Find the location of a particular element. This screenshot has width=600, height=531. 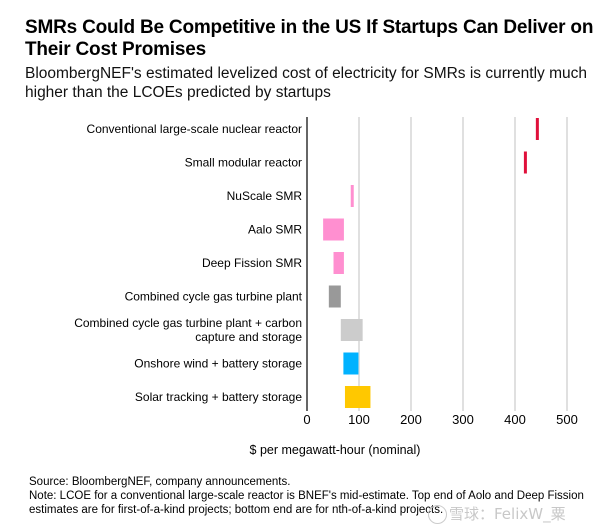

category-label: Small modular reactor is located at coordinates (243, 163).